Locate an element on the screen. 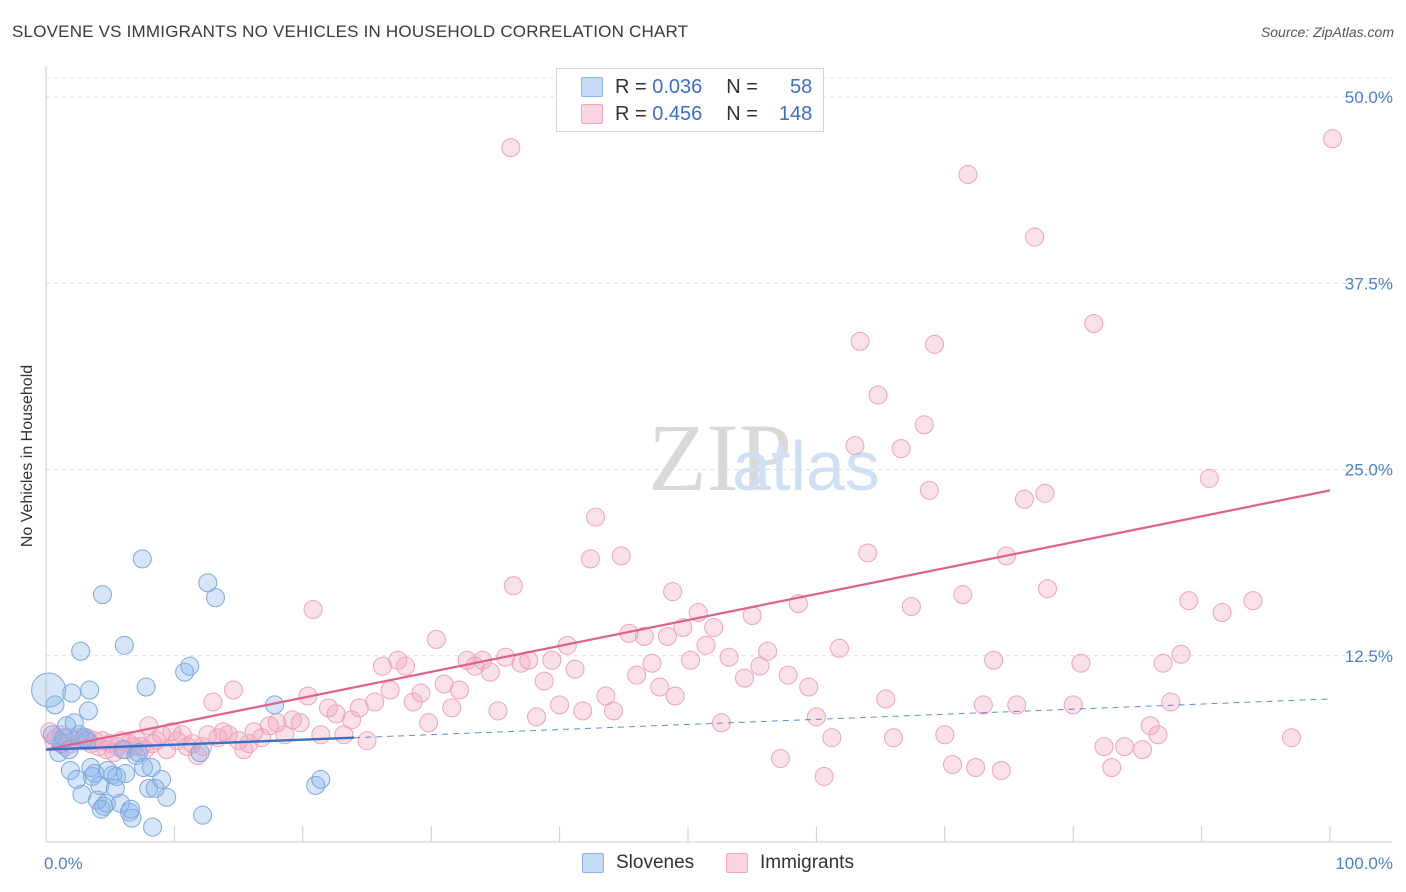  series-legend: Slovenes Immigrants is located at coordinates (703, 865).